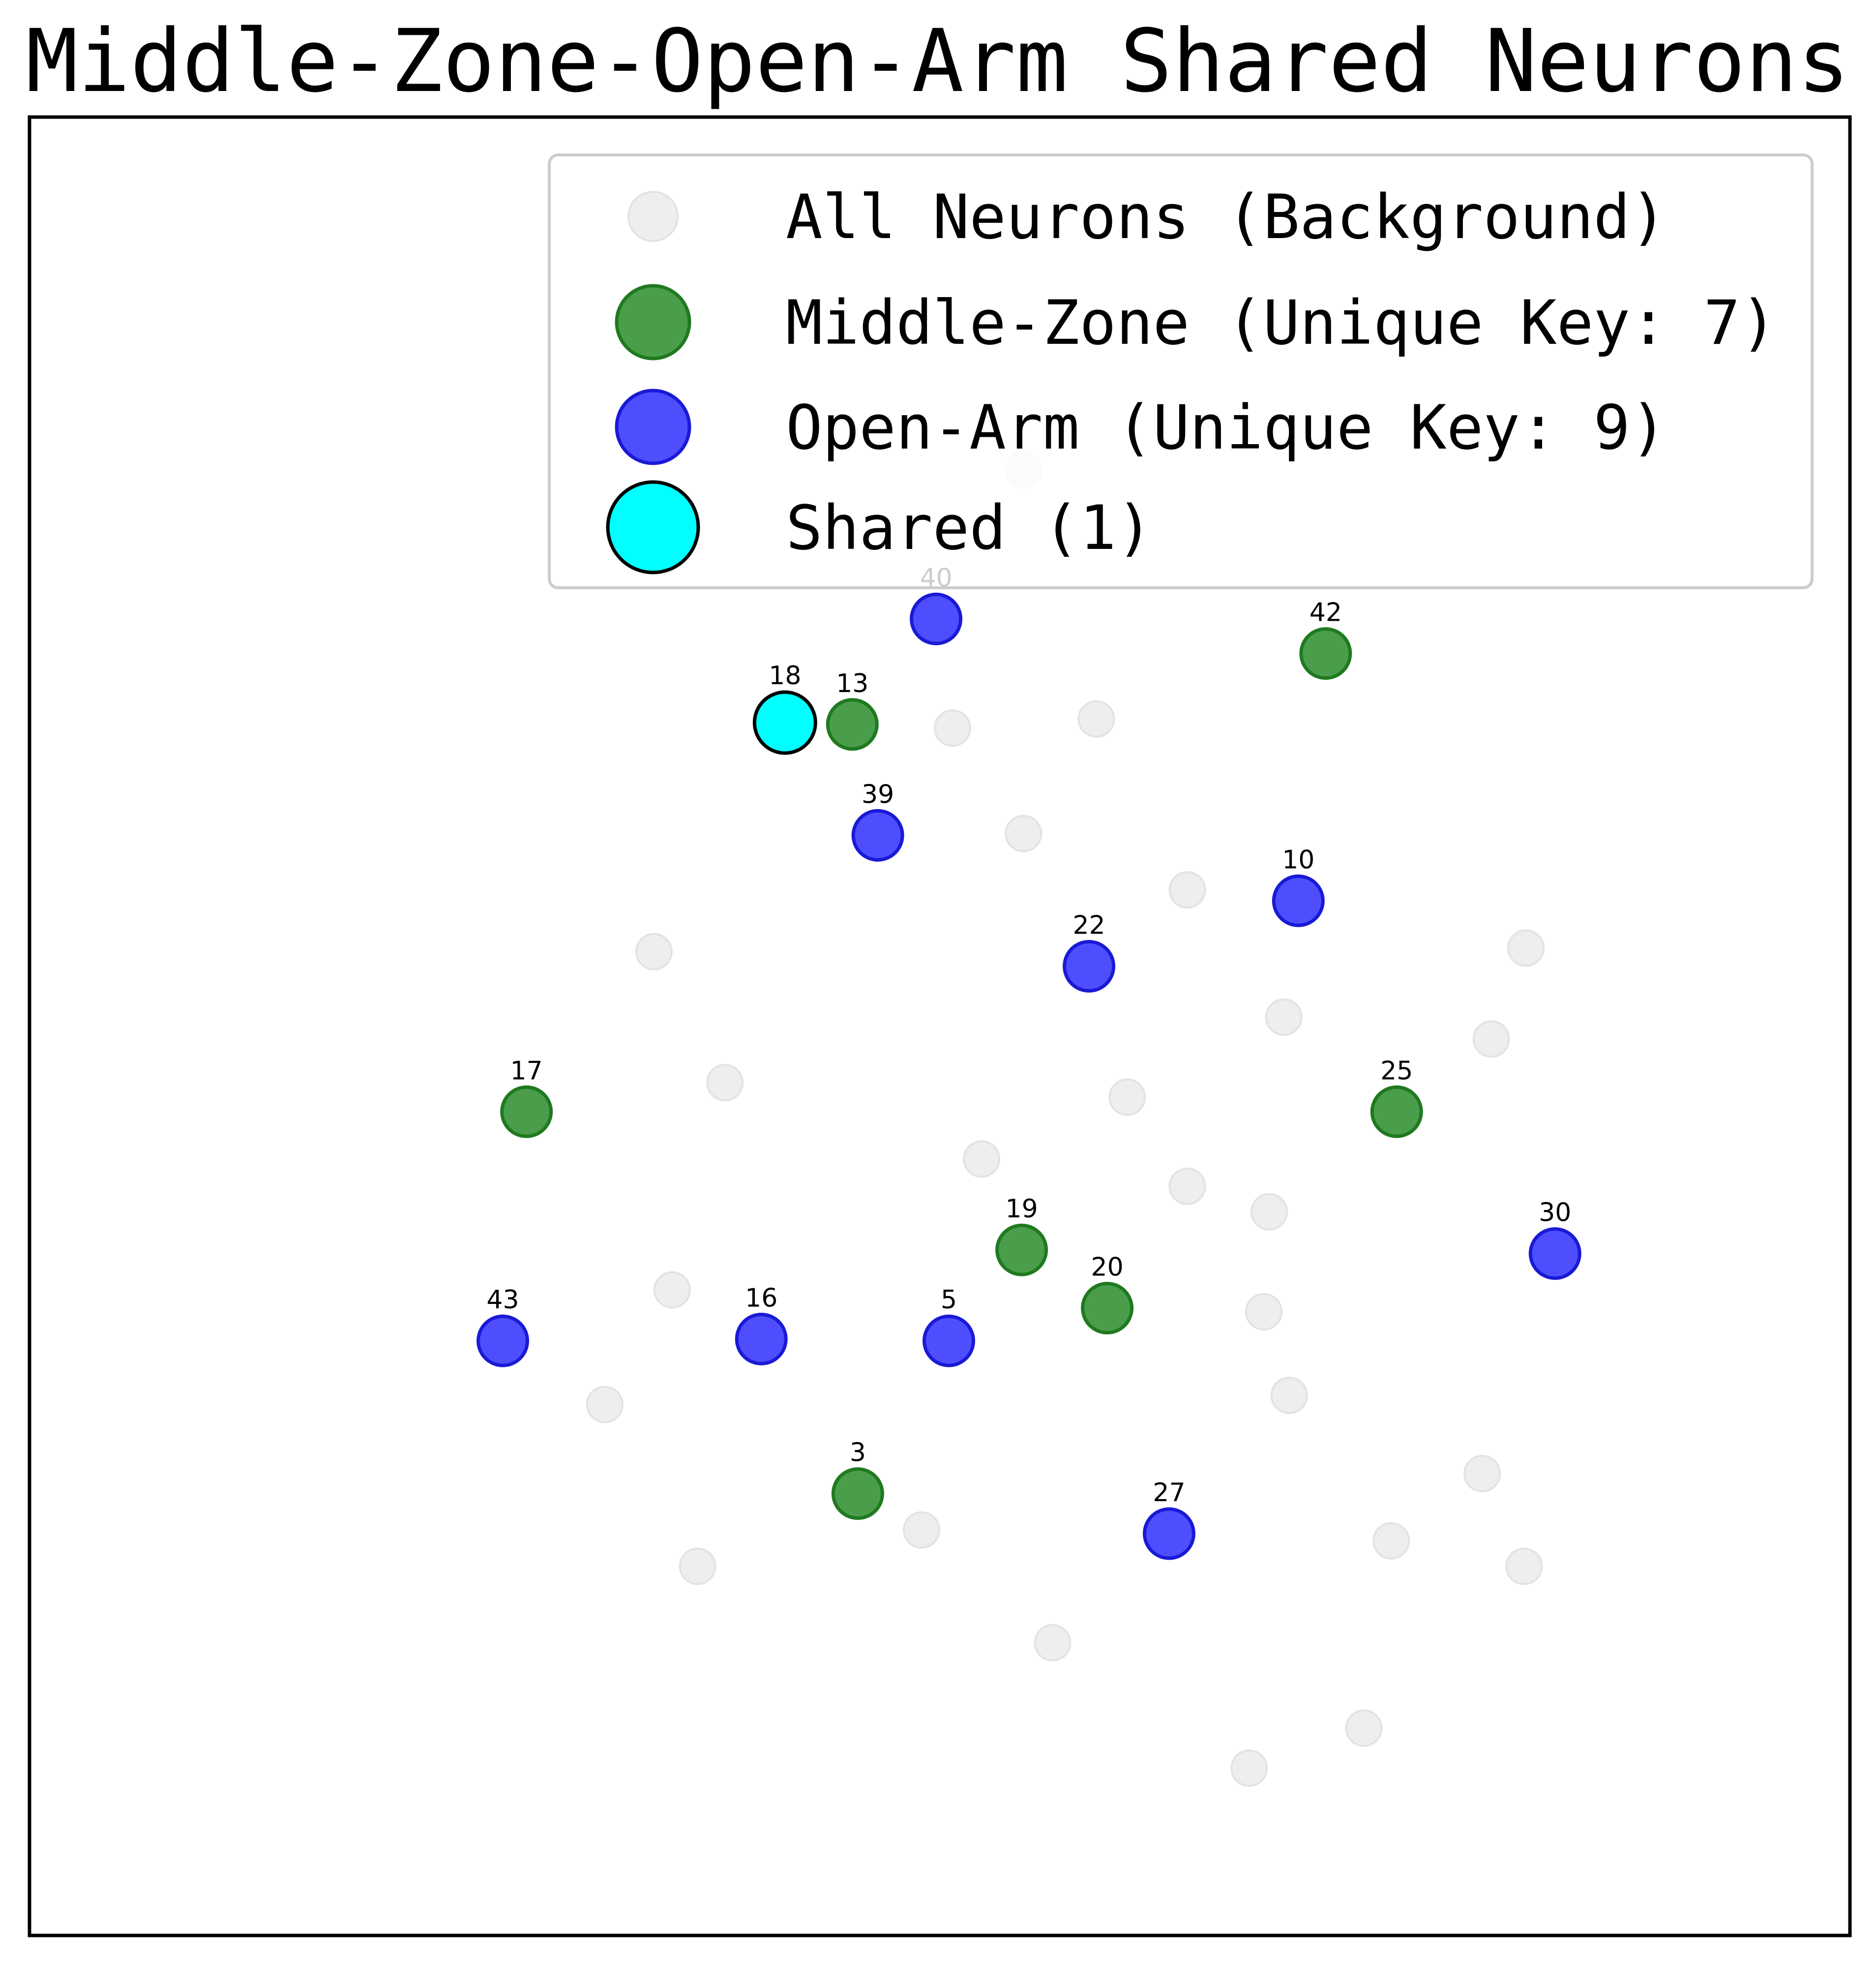 The image size is (1876, 1964). What do you see at coordinates (878, 795) in the screenshot?
I see `point-label-39: 39` at bounding box center [878, 795].